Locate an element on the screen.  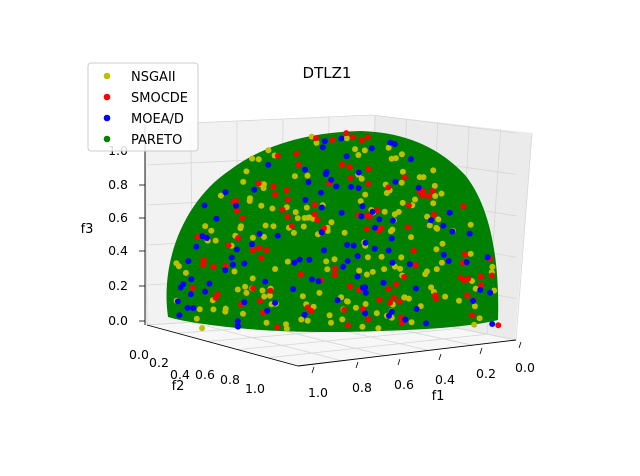
y-axis-line is located at coordinates (222, 345).